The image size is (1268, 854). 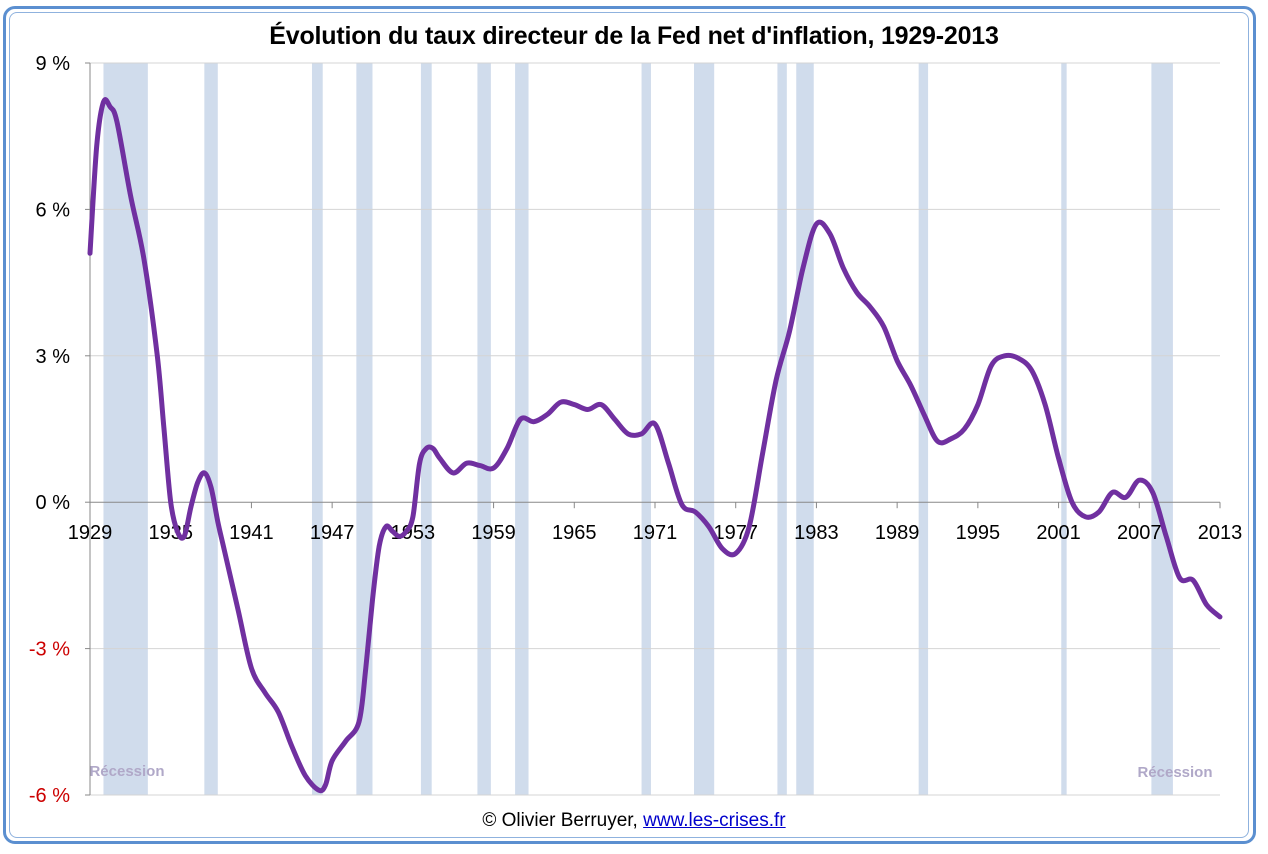 What do you see at coordinates (978, 533) in the screenshot?
I see `x-tick-label: 1995` at bounding box center [978, 533].